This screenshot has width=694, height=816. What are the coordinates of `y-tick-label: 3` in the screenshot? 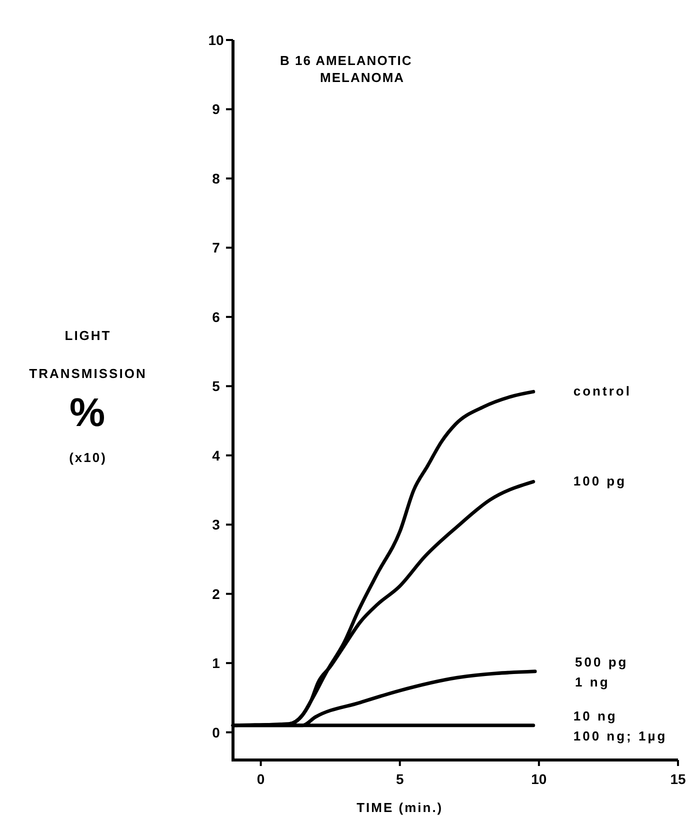 It's located at (216, 524).